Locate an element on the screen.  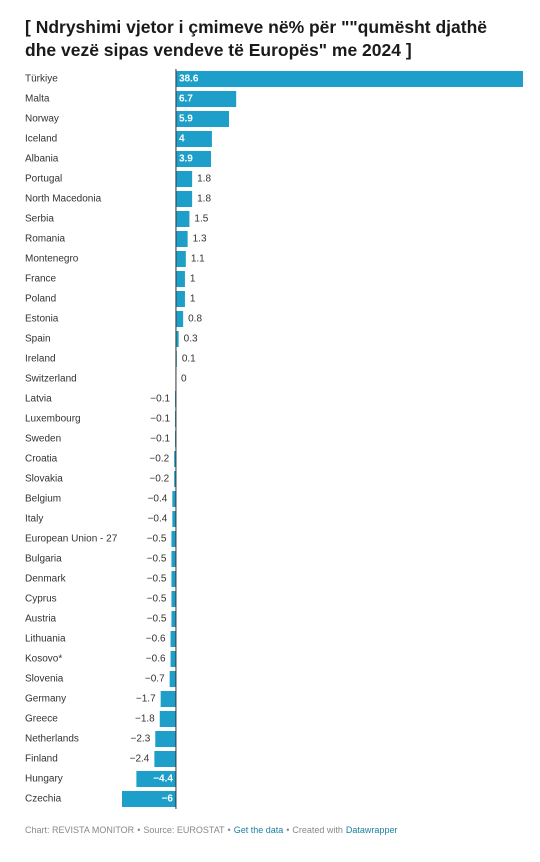
category-label: Norway is located at coordinates (42, 119).